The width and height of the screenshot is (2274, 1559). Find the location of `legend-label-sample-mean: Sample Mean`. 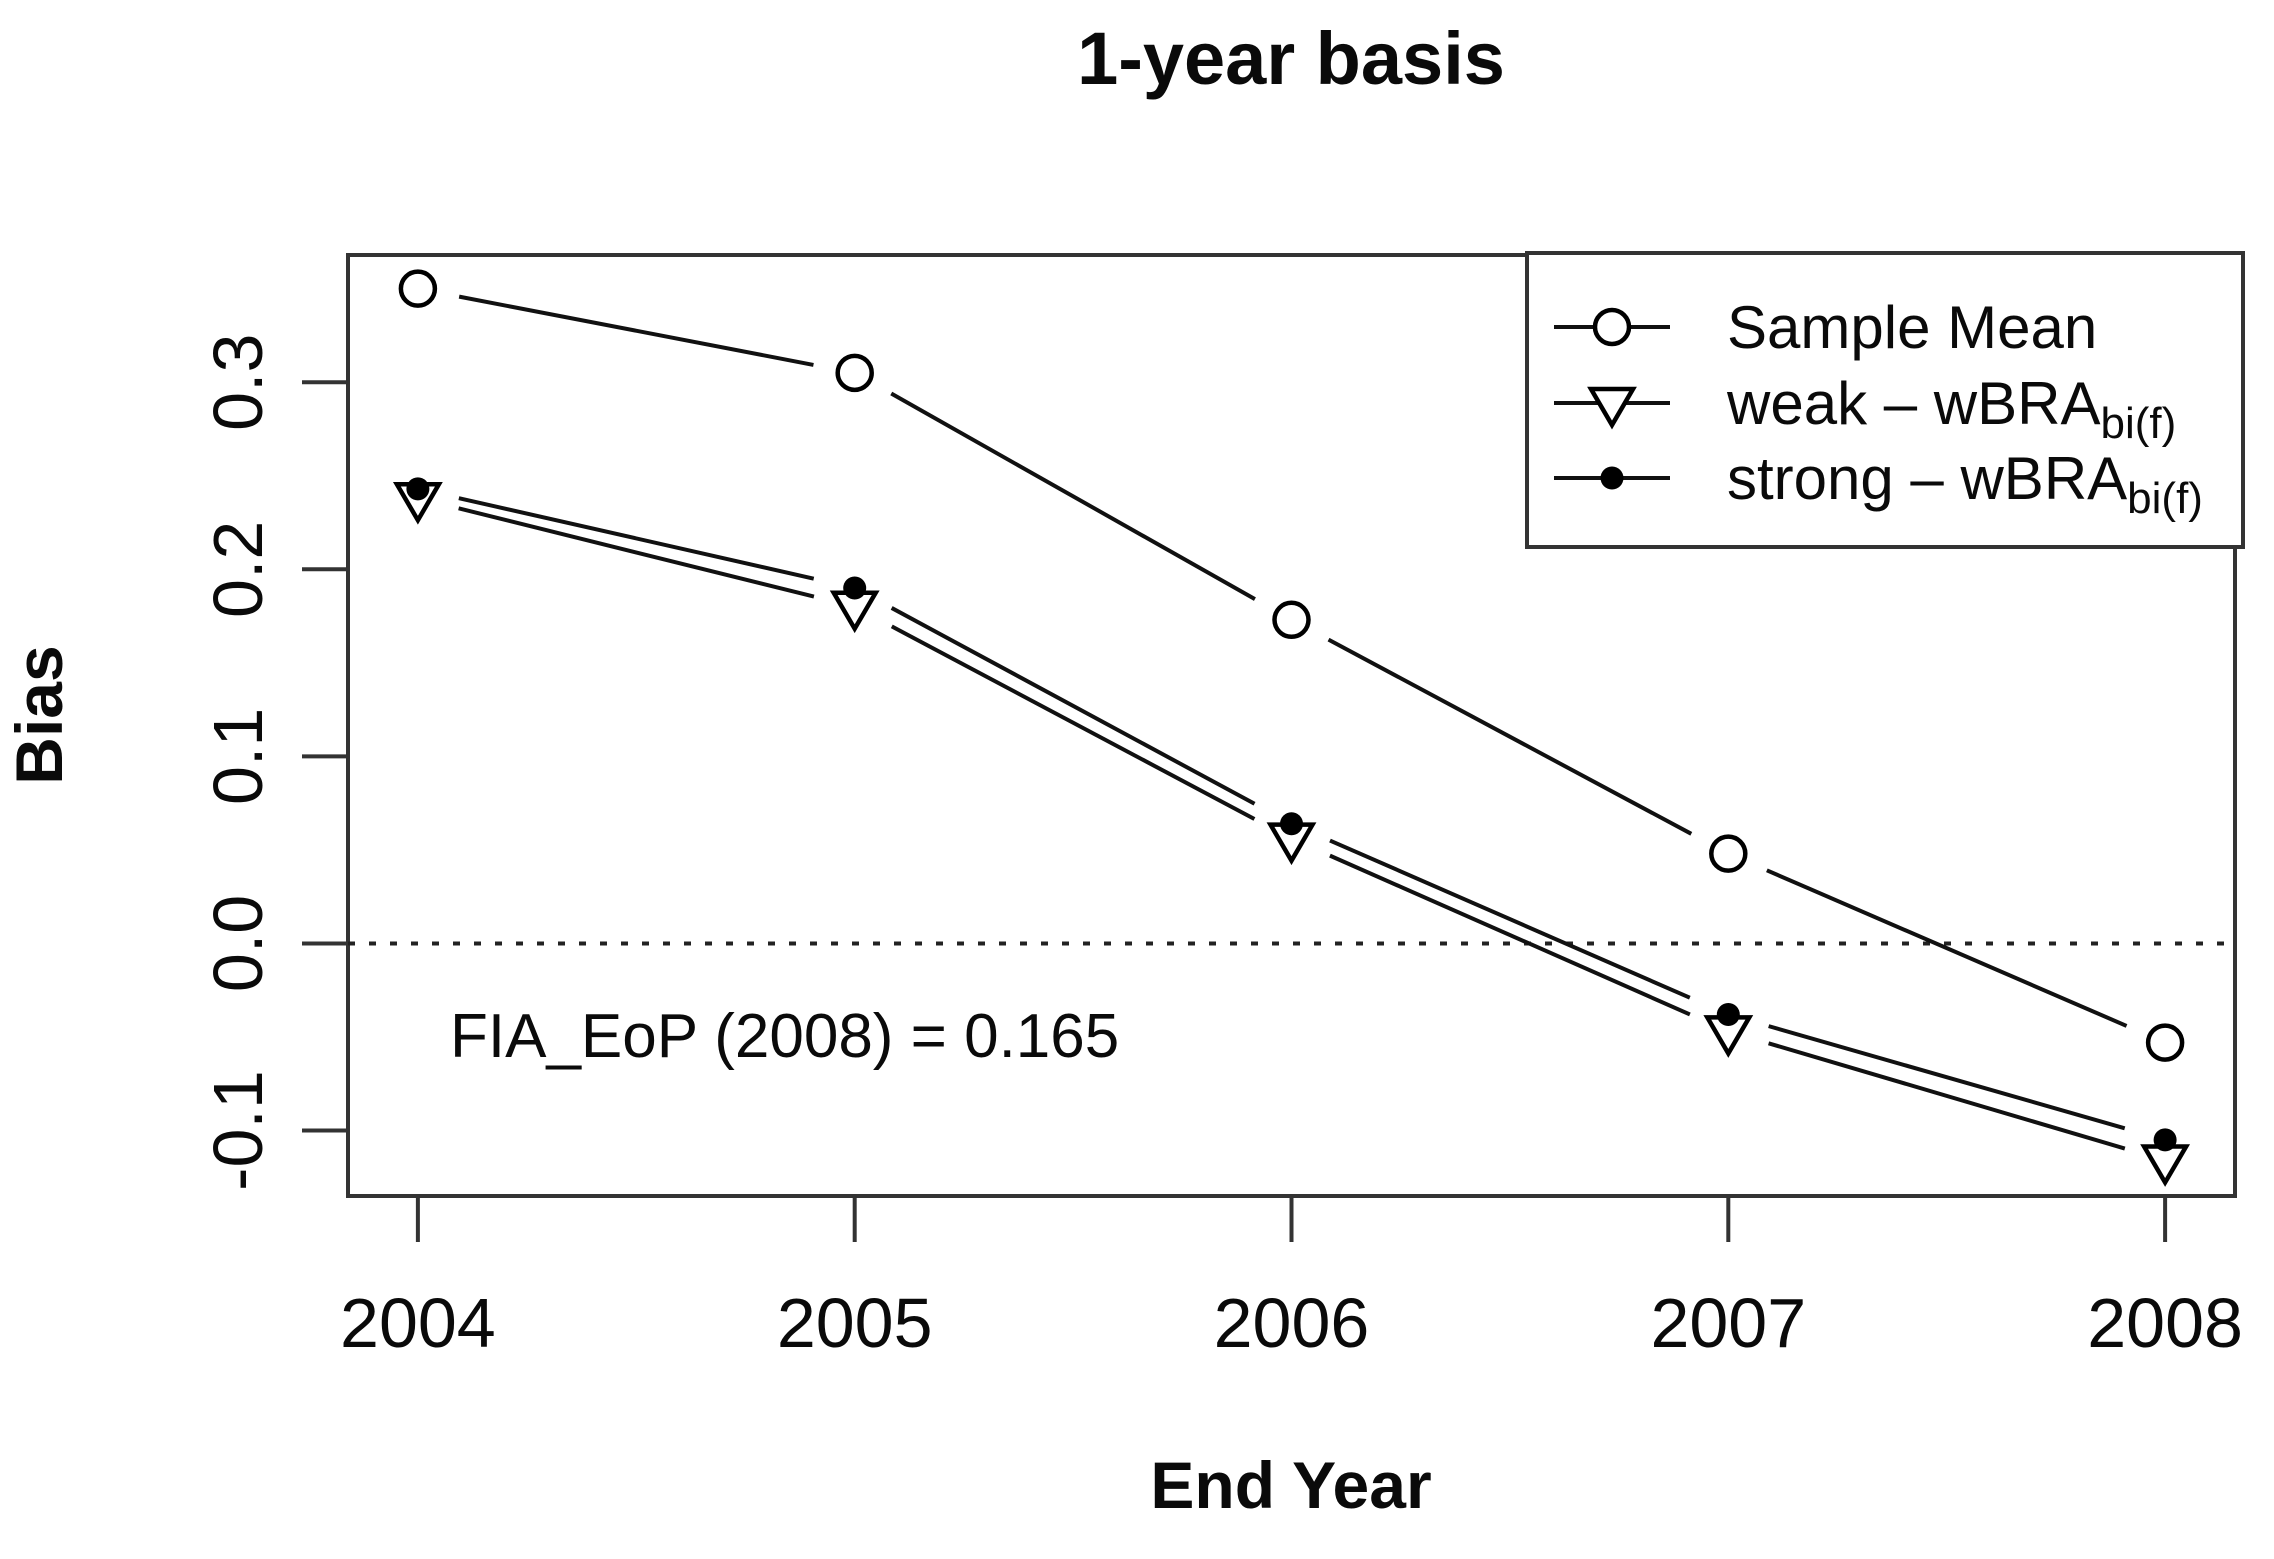

legend-label-sample-mean: Sample Mean is located at coordinates (1912, 327).